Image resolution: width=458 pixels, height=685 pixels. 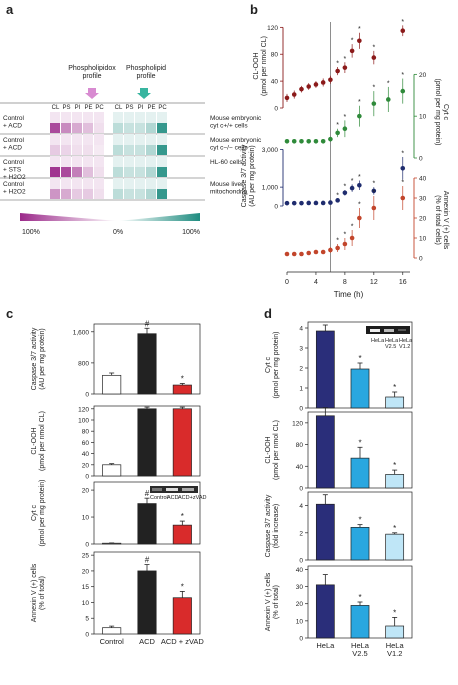 What do you see at coordinates (92, 72) in the screenshot?
I see `header-phospholipidox: Phospholipidox profile` at bounding box center [92, 72].